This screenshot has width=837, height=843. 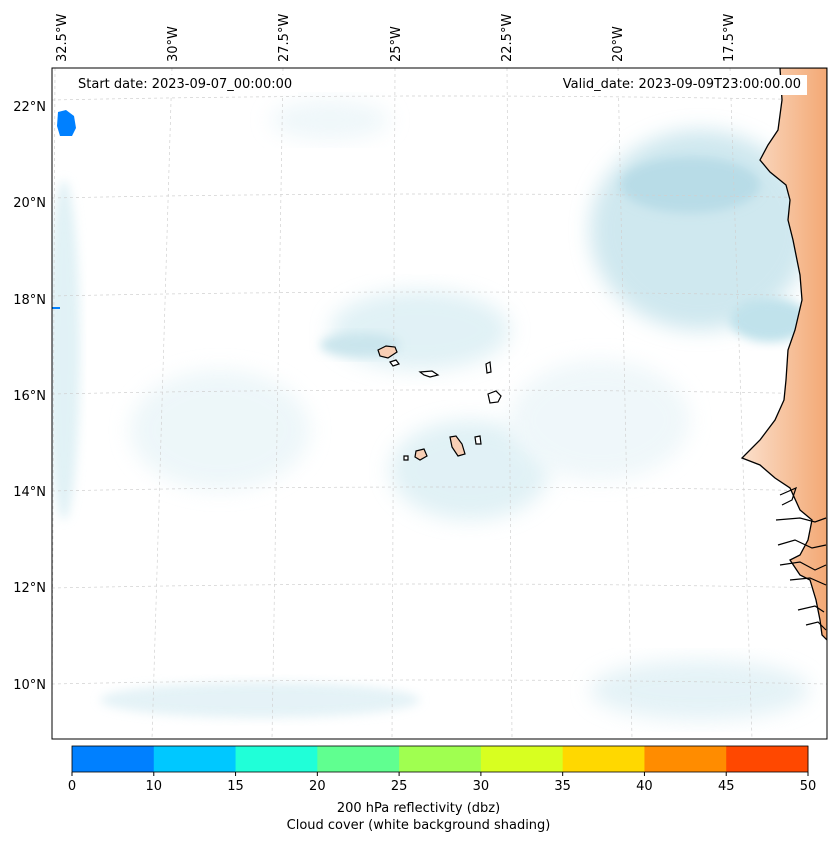 What do you see at coordinates (399, 786) in the screenshot?
I see `colorbar-tick-label: 25` at bounding box center [399, 786].